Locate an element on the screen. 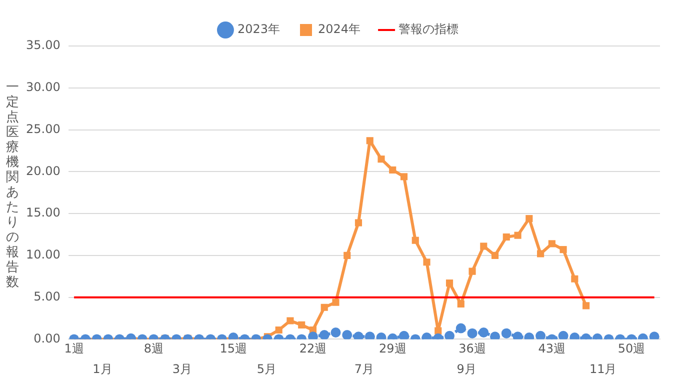 The height and width of the screenshot is (384, 690). x-tick-label: 15週 is located at coordinates (233, 349).